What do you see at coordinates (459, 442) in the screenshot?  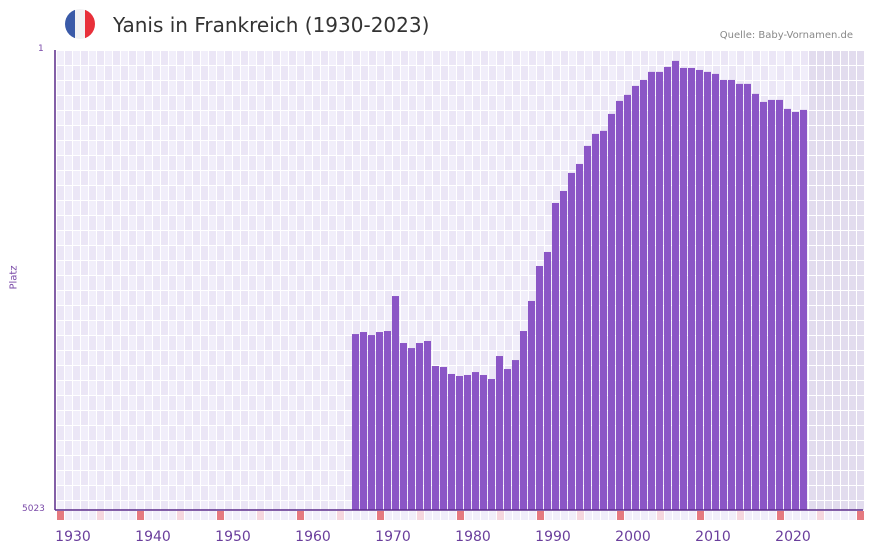 I see `bar-1980` at bounding box center [459, 442].